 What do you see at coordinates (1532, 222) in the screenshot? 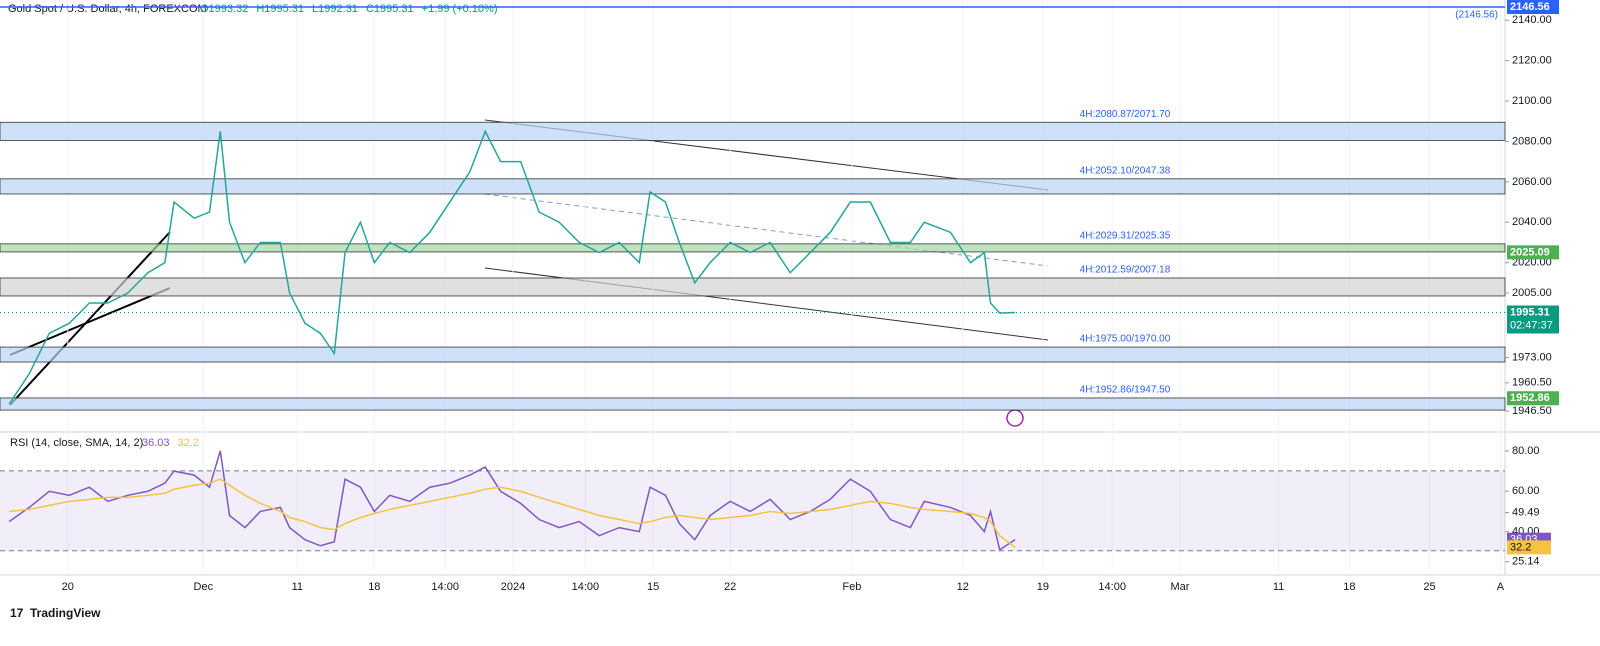
I see `y-tick-label: 2040.00` at bounding box center [1532, 222].